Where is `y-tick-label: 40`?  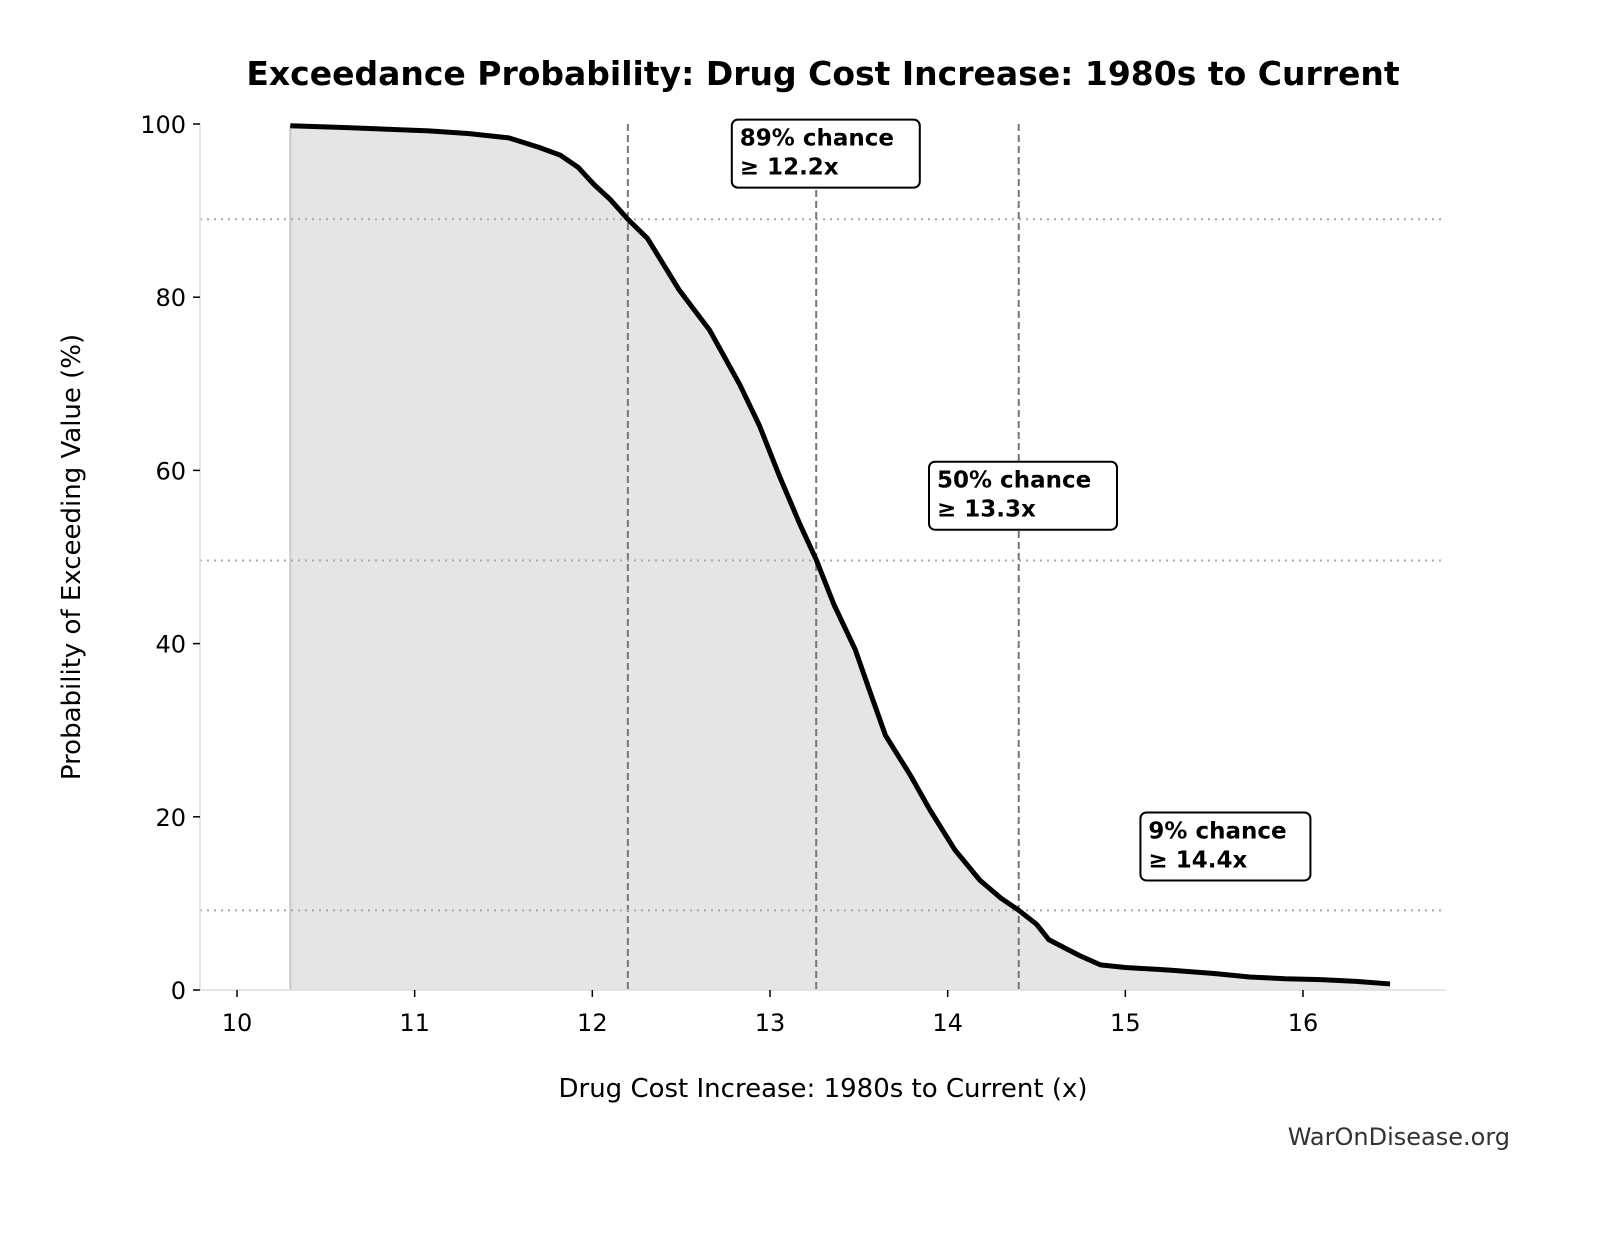
y-tick-label: 40 is located at coordinates (170, 645).